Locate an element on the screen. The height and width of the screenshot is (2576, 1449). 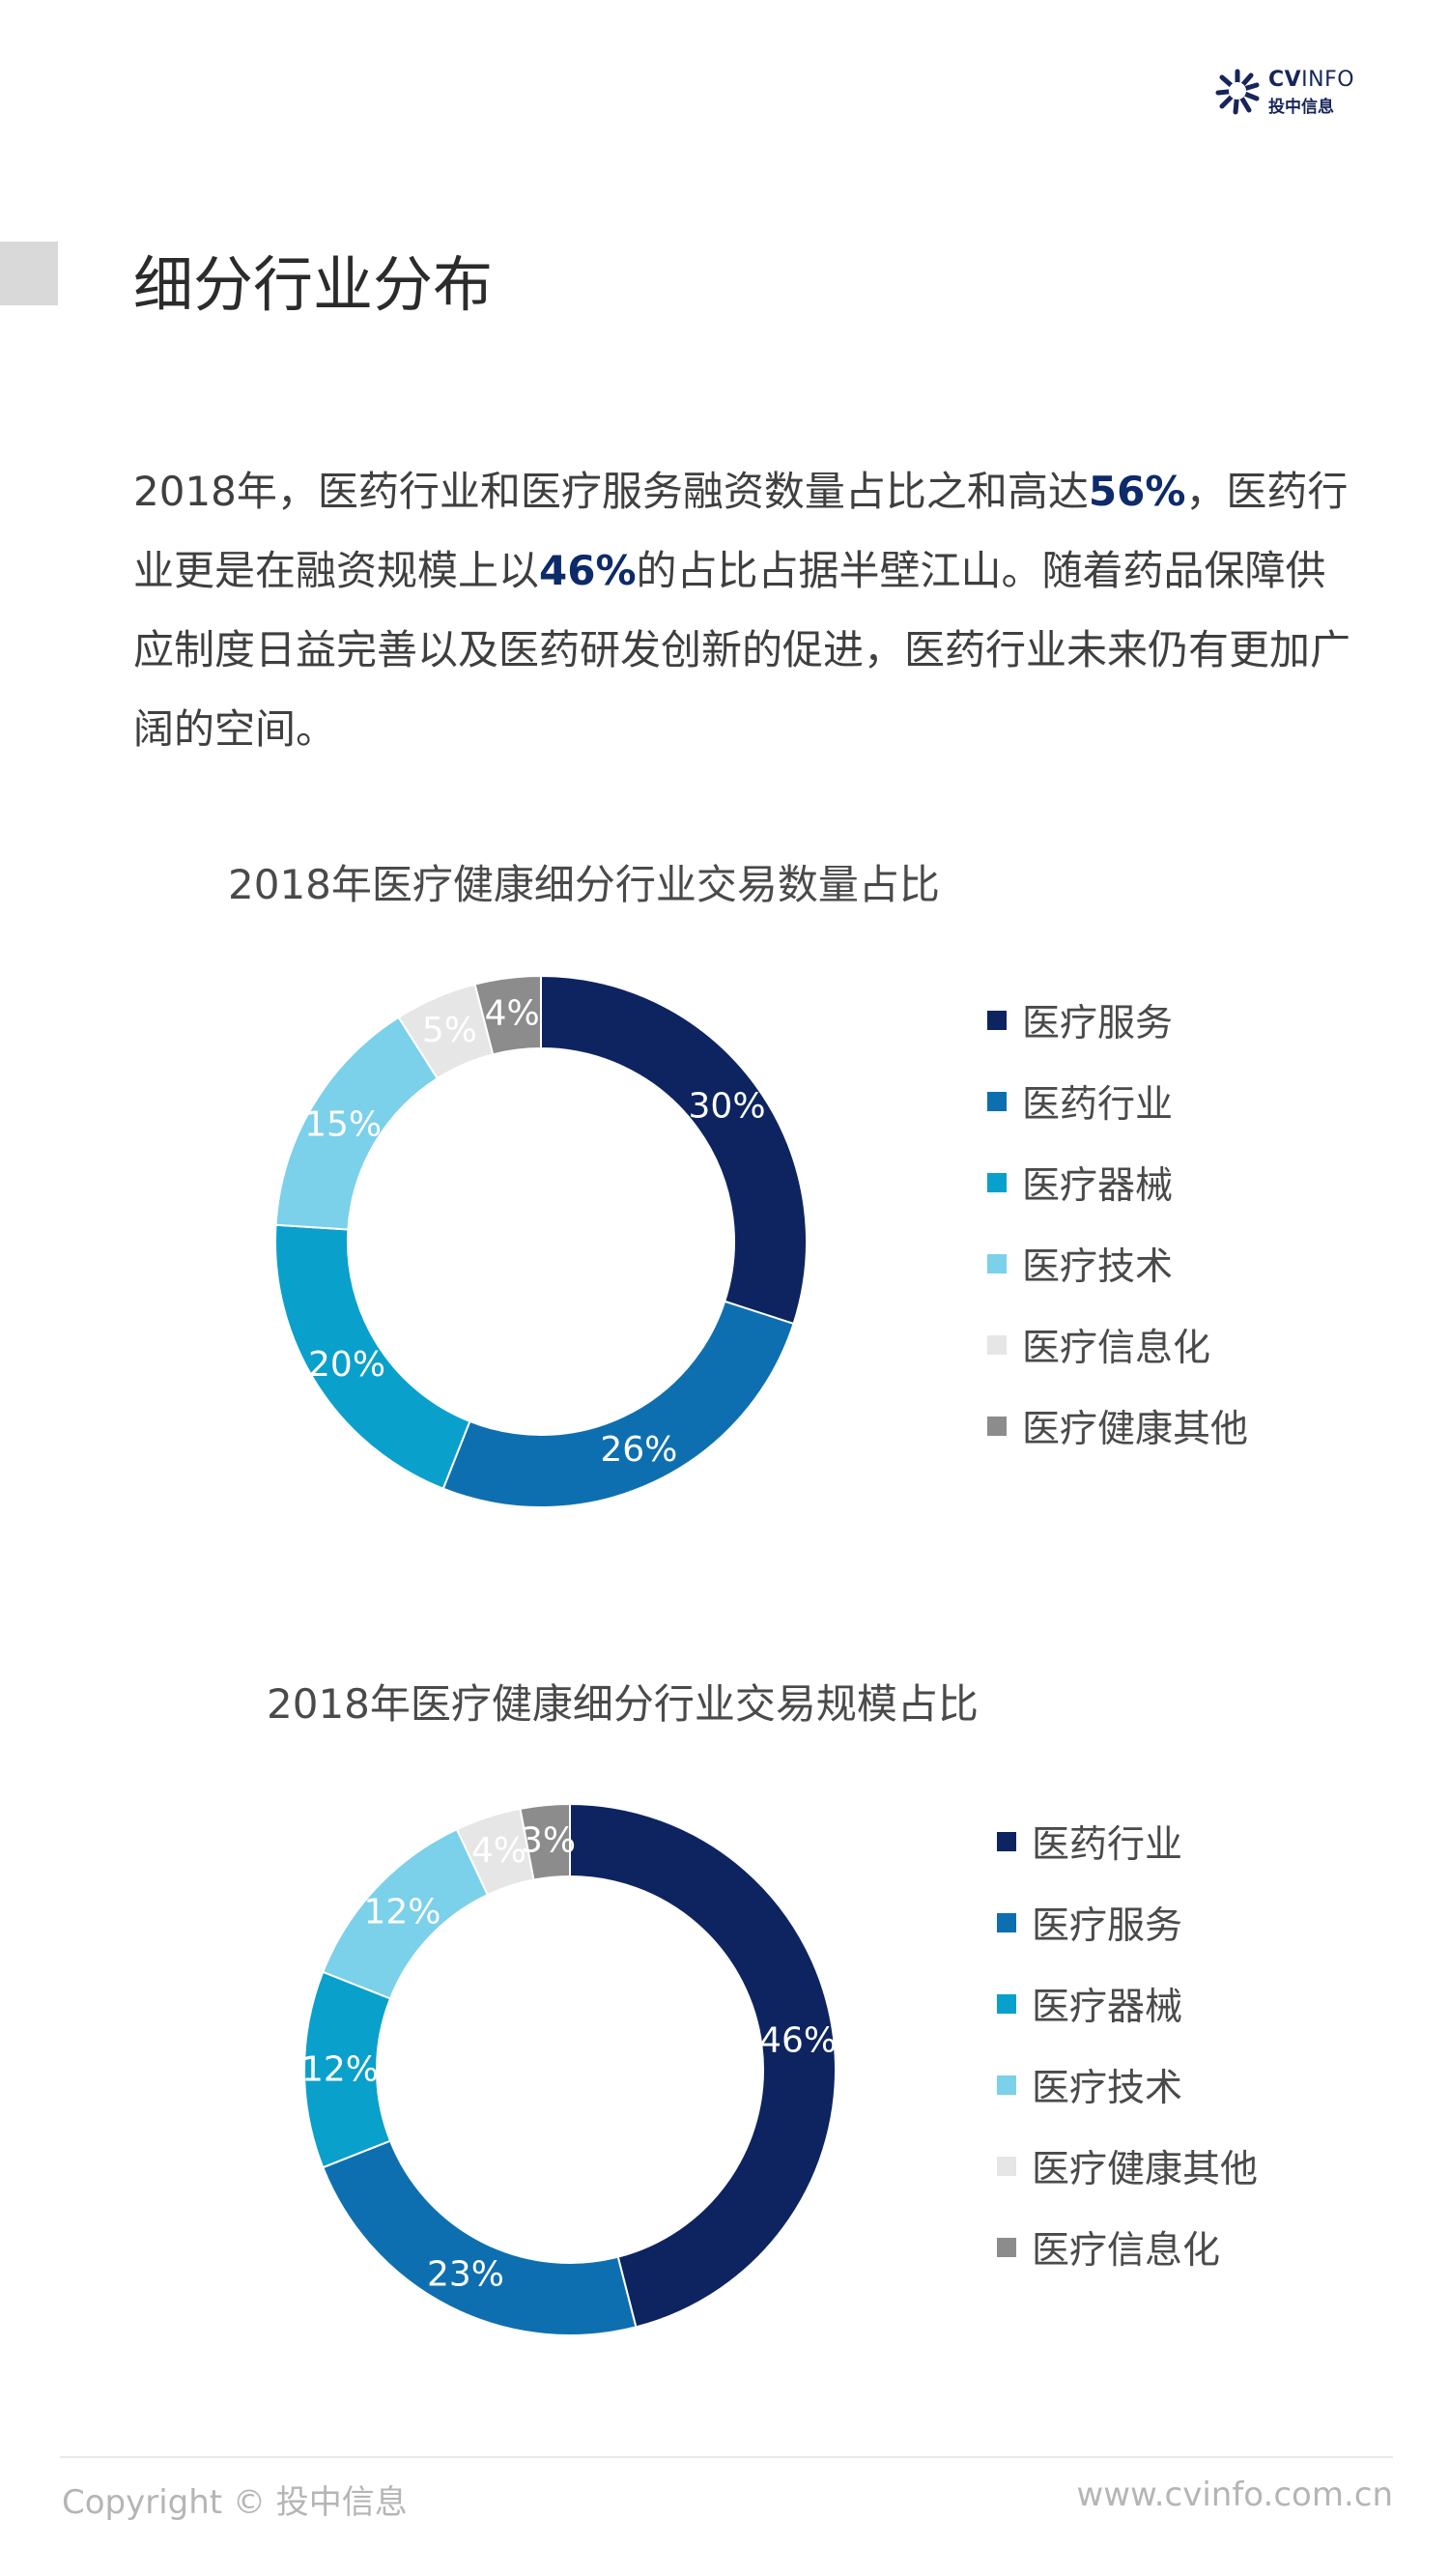
footer-divider is located at coordinates (726, 2457).